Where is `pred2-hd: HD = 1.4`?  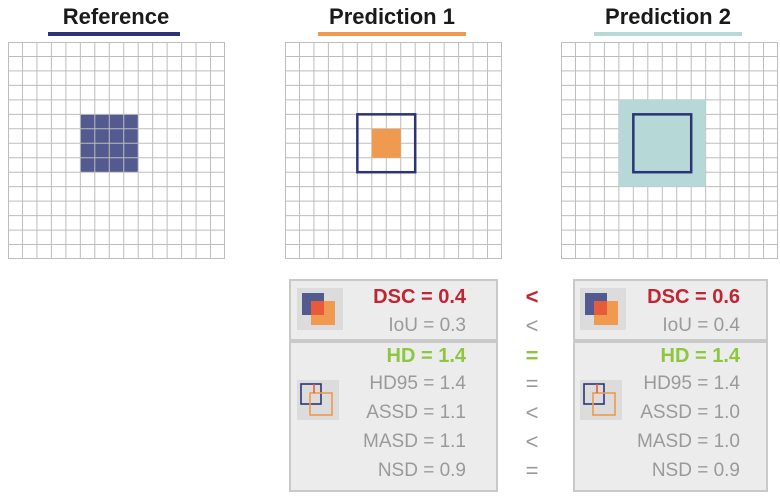 pred2-hd: HD = 1.4 is located at coordinates (700, 356).